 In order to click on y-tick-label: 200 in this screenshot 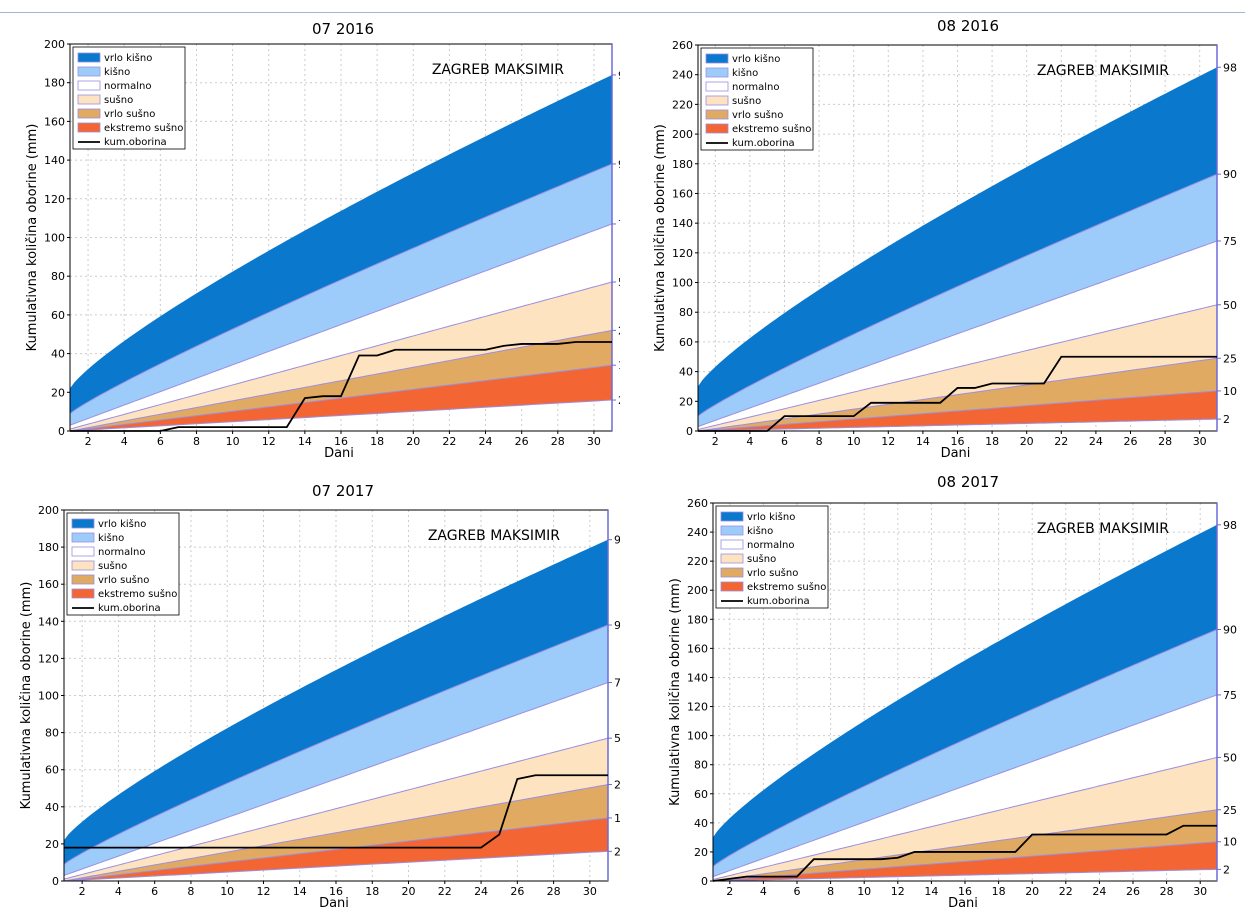, I will do `click(48, 510)`.